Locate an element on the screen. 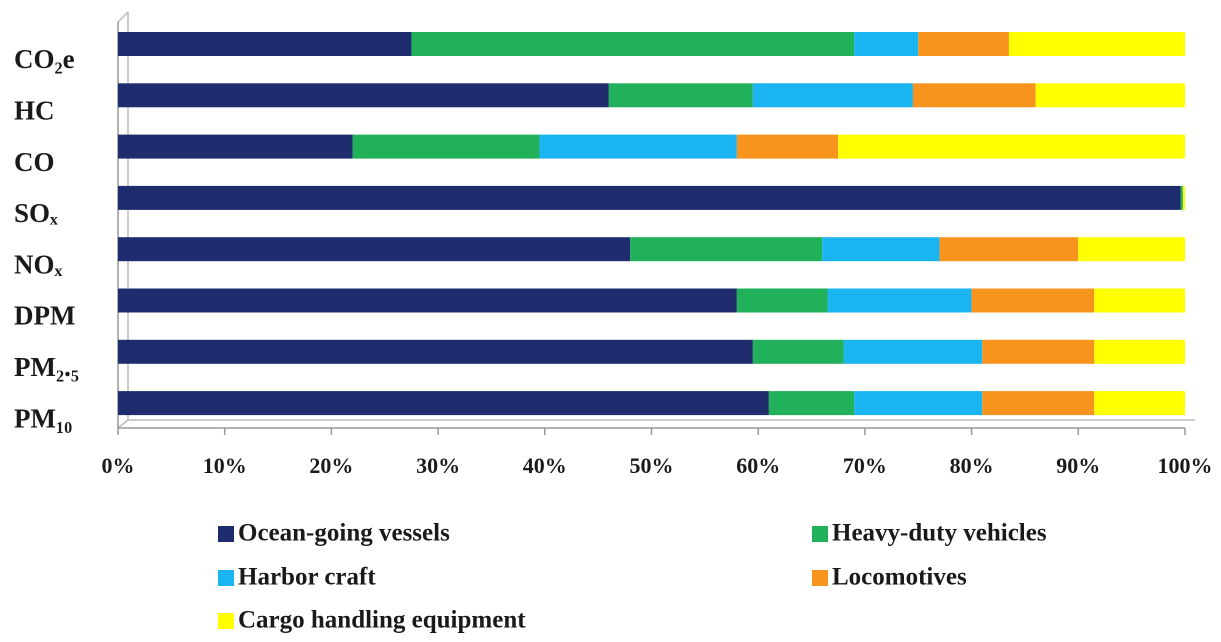  y-tick-label: SOₓ is located at coordinates (36, 213).